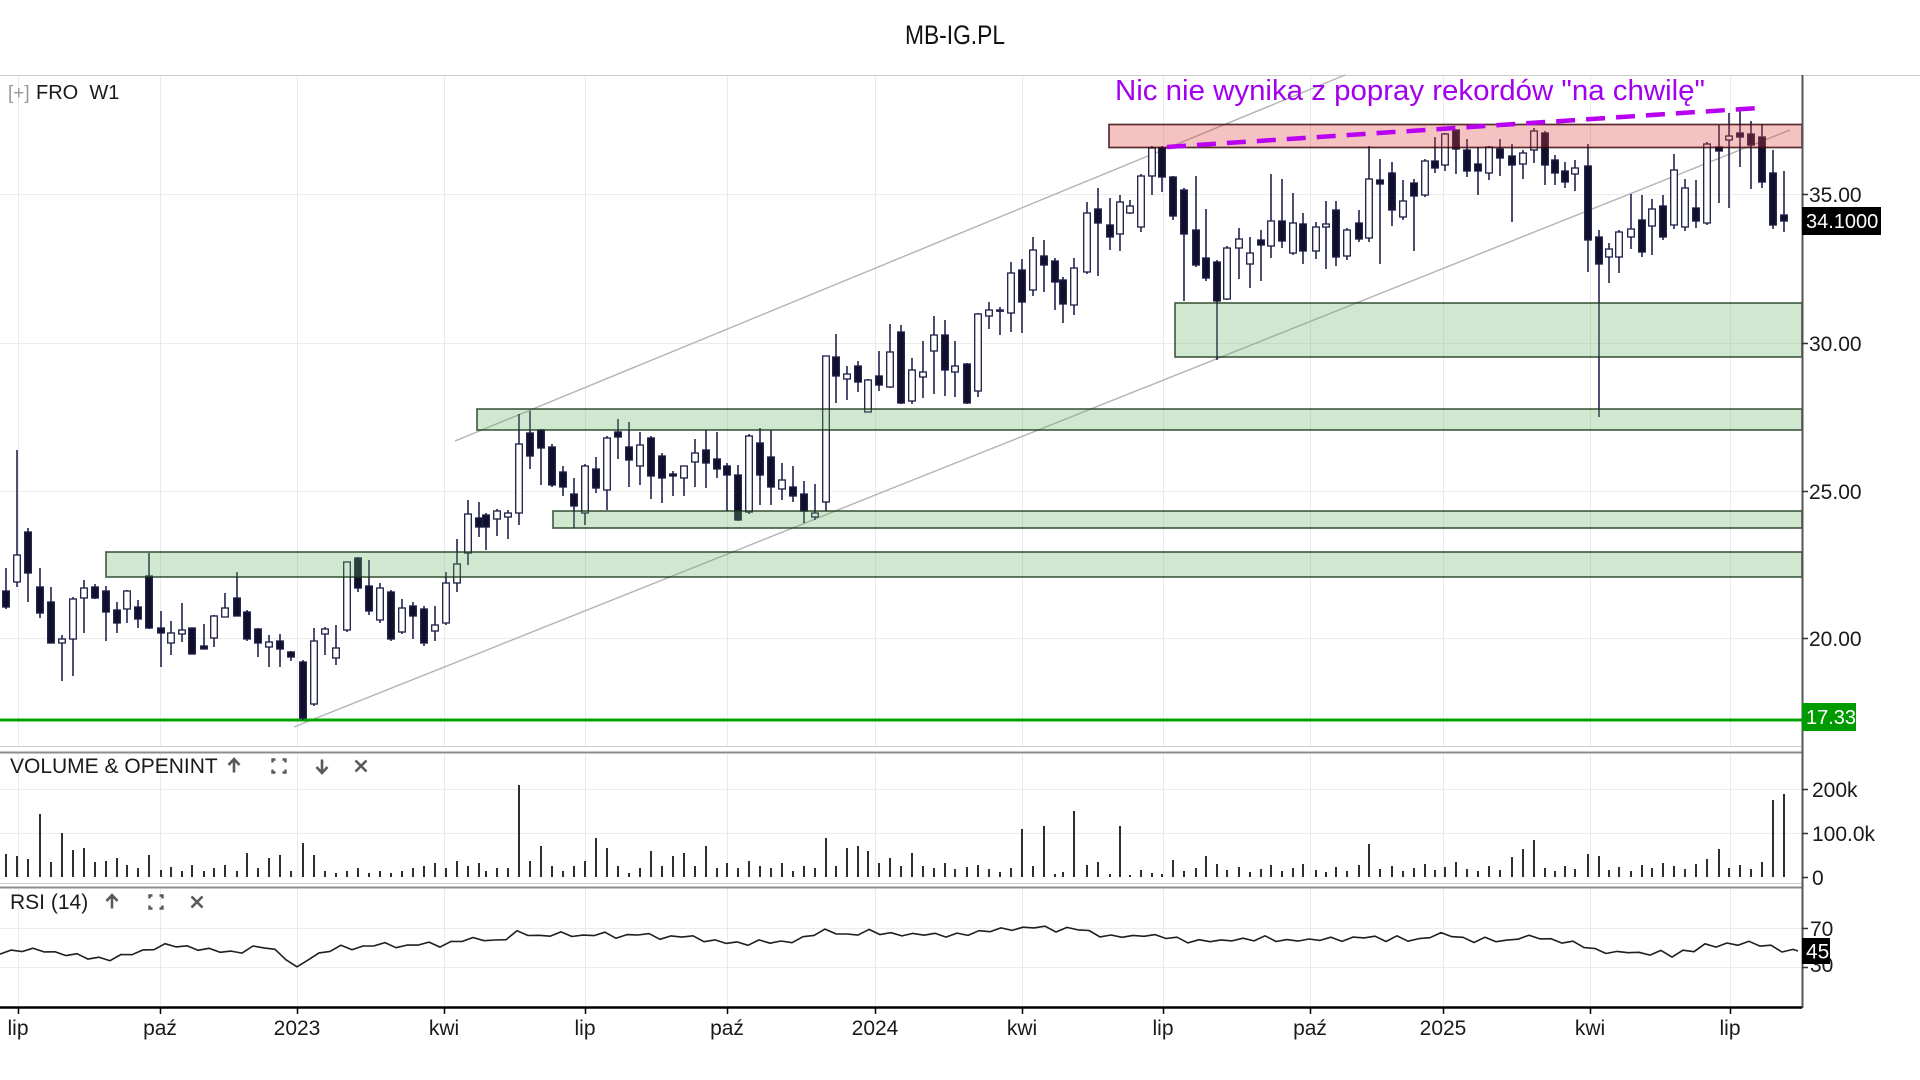 The image size is (1920, 1080). Describe the element at coordinates (1443, 1028) in the screenshot. I see `svg-text: 2025` at that location.